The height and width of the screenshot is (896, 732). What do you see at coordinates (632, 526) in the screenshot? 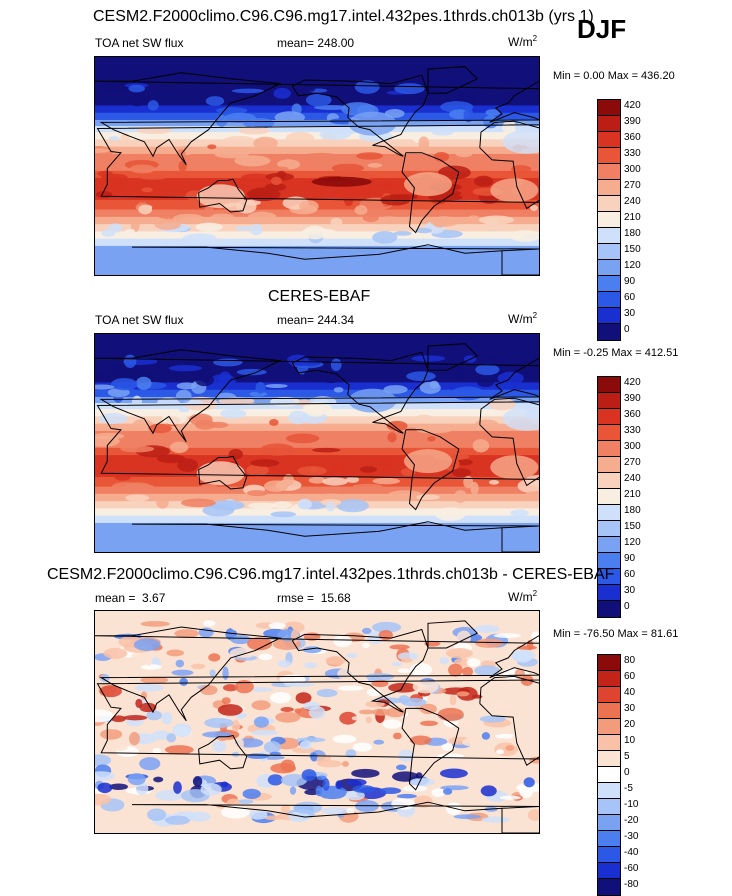
I see `colorbar-label: 150` at bounding box center [632, 526].